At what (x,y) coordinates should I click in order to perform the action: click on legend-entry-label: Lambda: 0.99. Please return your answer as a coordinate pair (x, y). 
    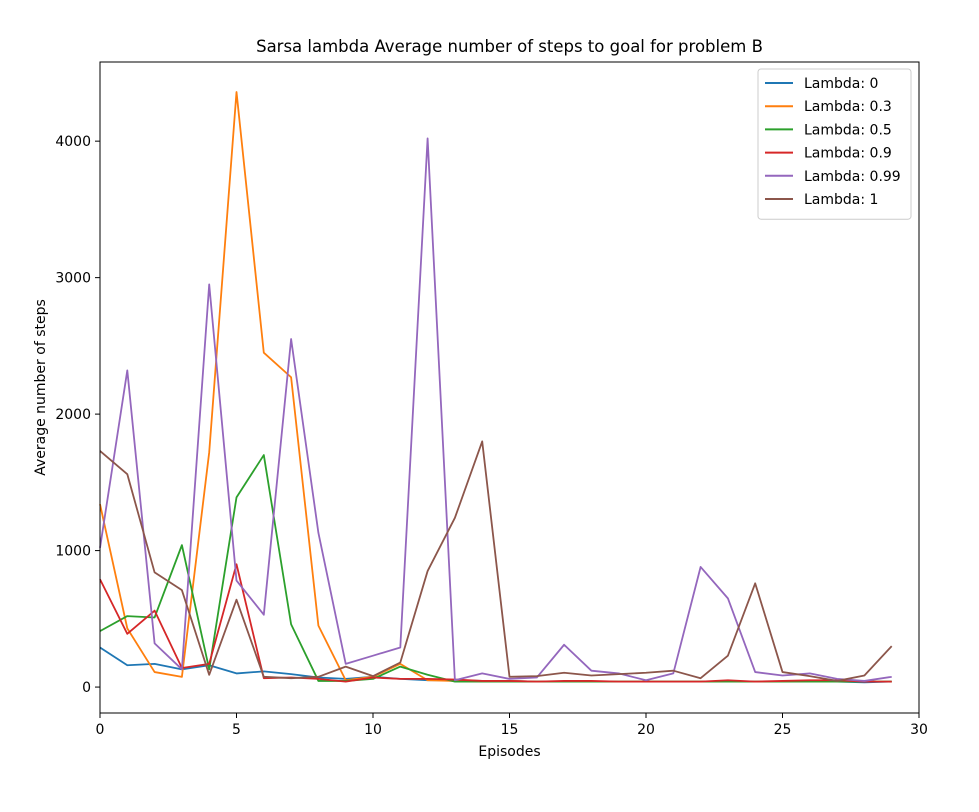
    Looking at the image, I should click on (852, 177).